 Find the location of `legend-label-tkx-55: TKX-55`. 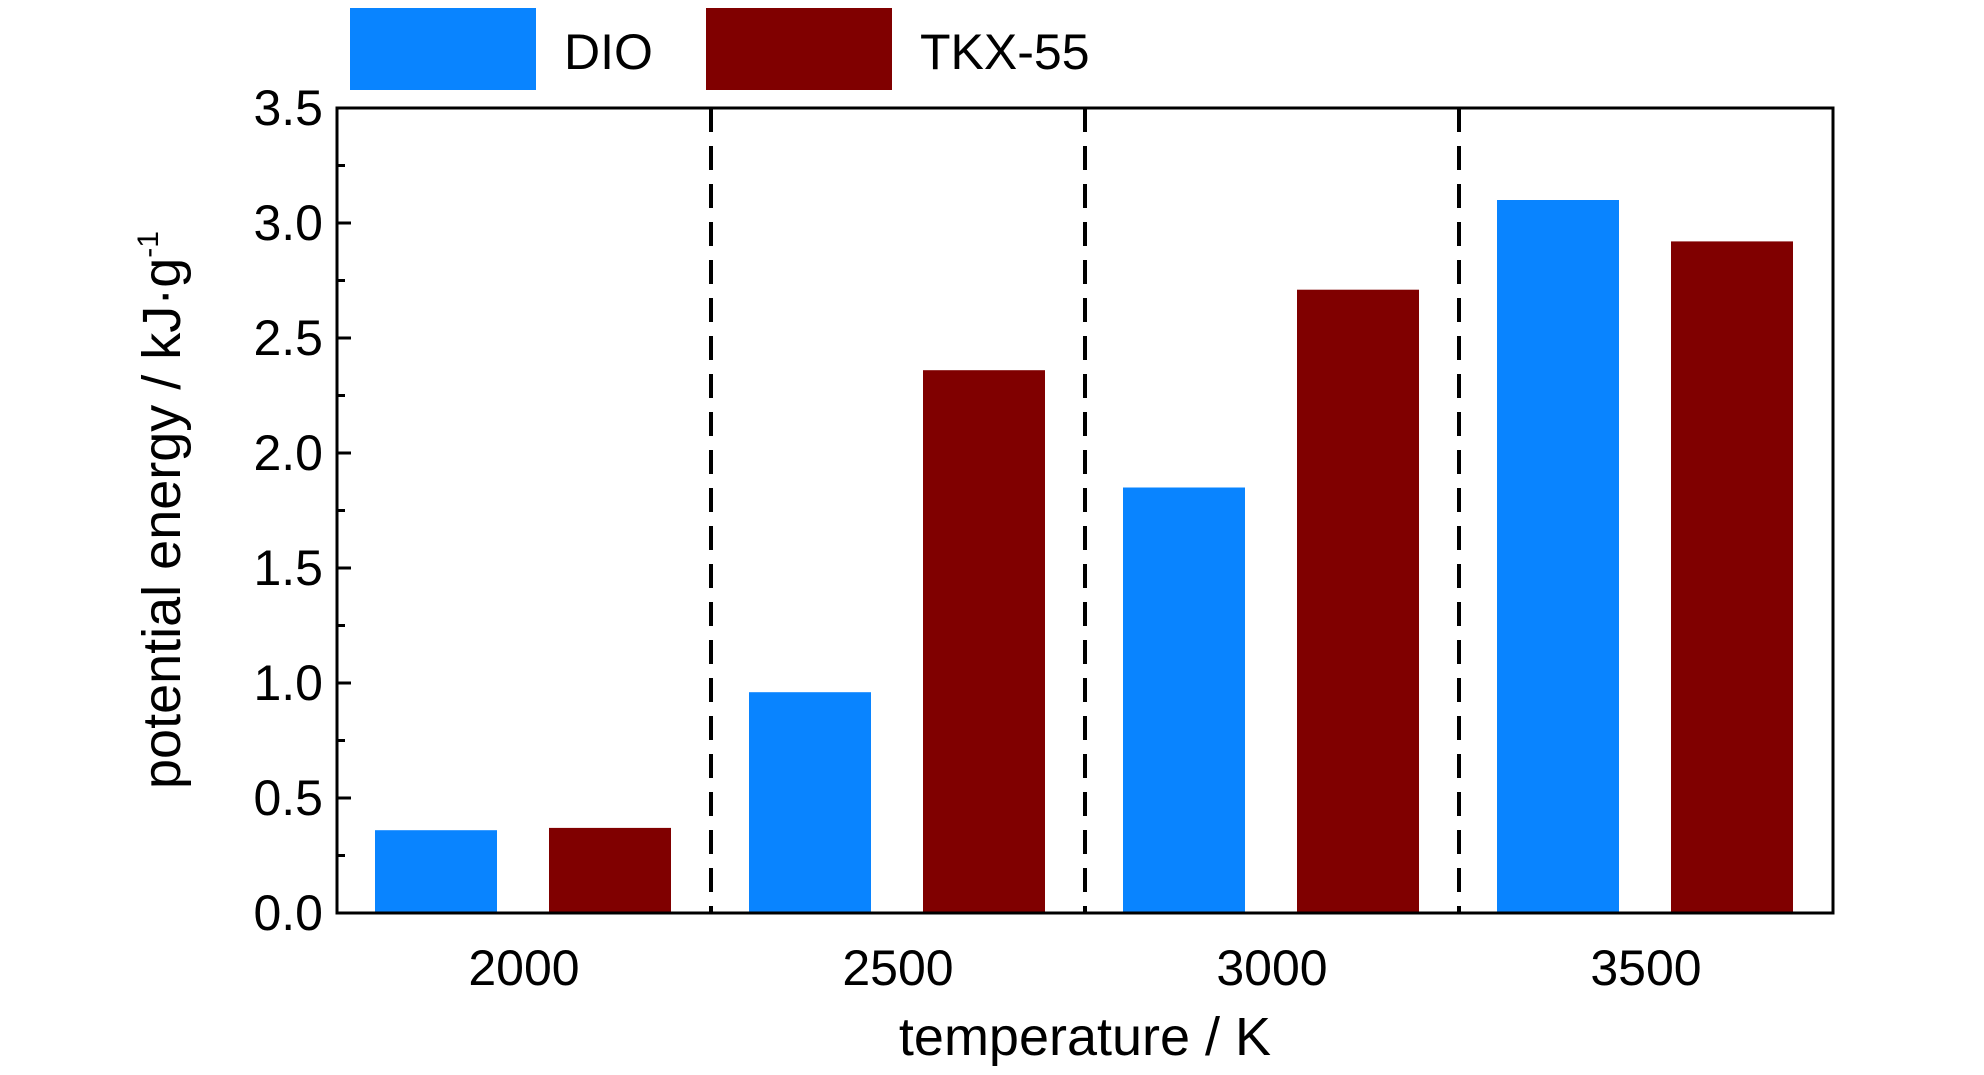

legend-label-tkx-55: TKX-55 is located at coordinates (1005, 52).